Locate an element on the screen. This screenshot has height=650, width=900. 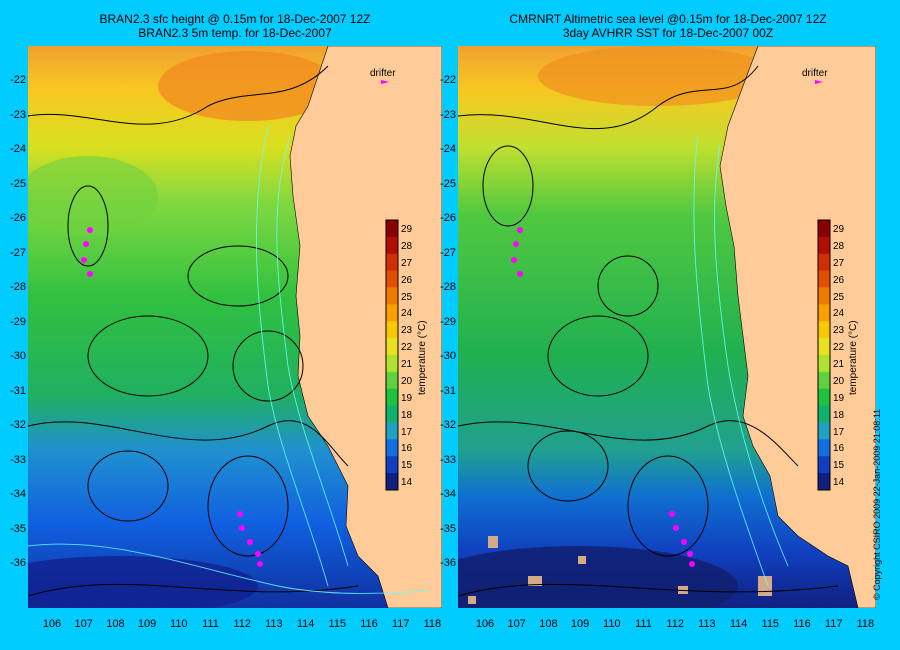
lon-tick: 109 is located at coordinates (580, 624).